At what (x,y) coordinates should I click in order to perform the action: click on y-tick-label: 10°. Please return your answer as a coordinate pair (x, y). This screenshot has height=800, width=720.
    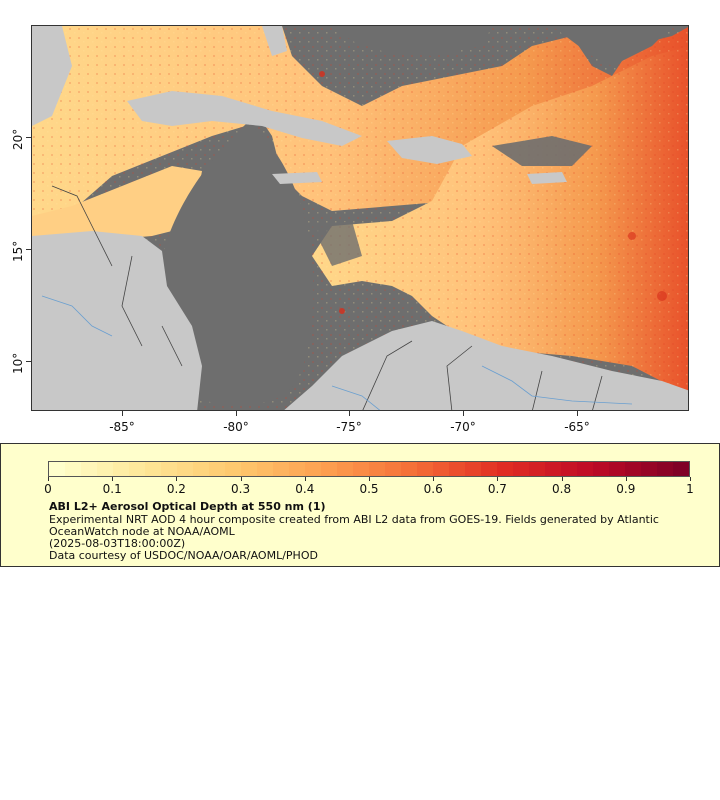
    Looking at the image, I should click on (18, 363).